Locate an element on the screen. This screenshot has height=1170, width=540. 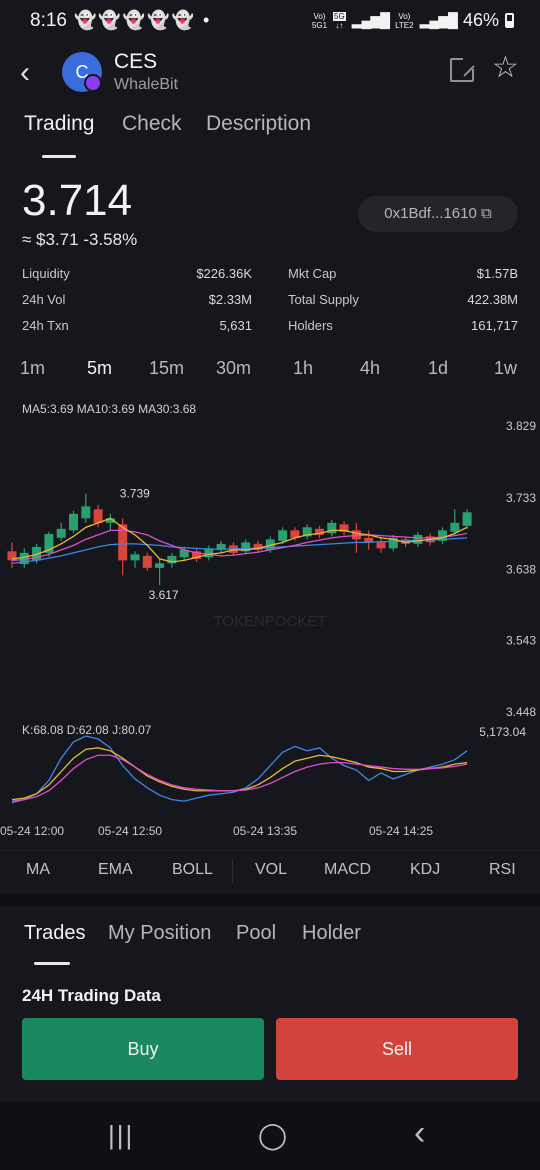
y-tick-label: 3.543 is located at coordinates (521, 641).